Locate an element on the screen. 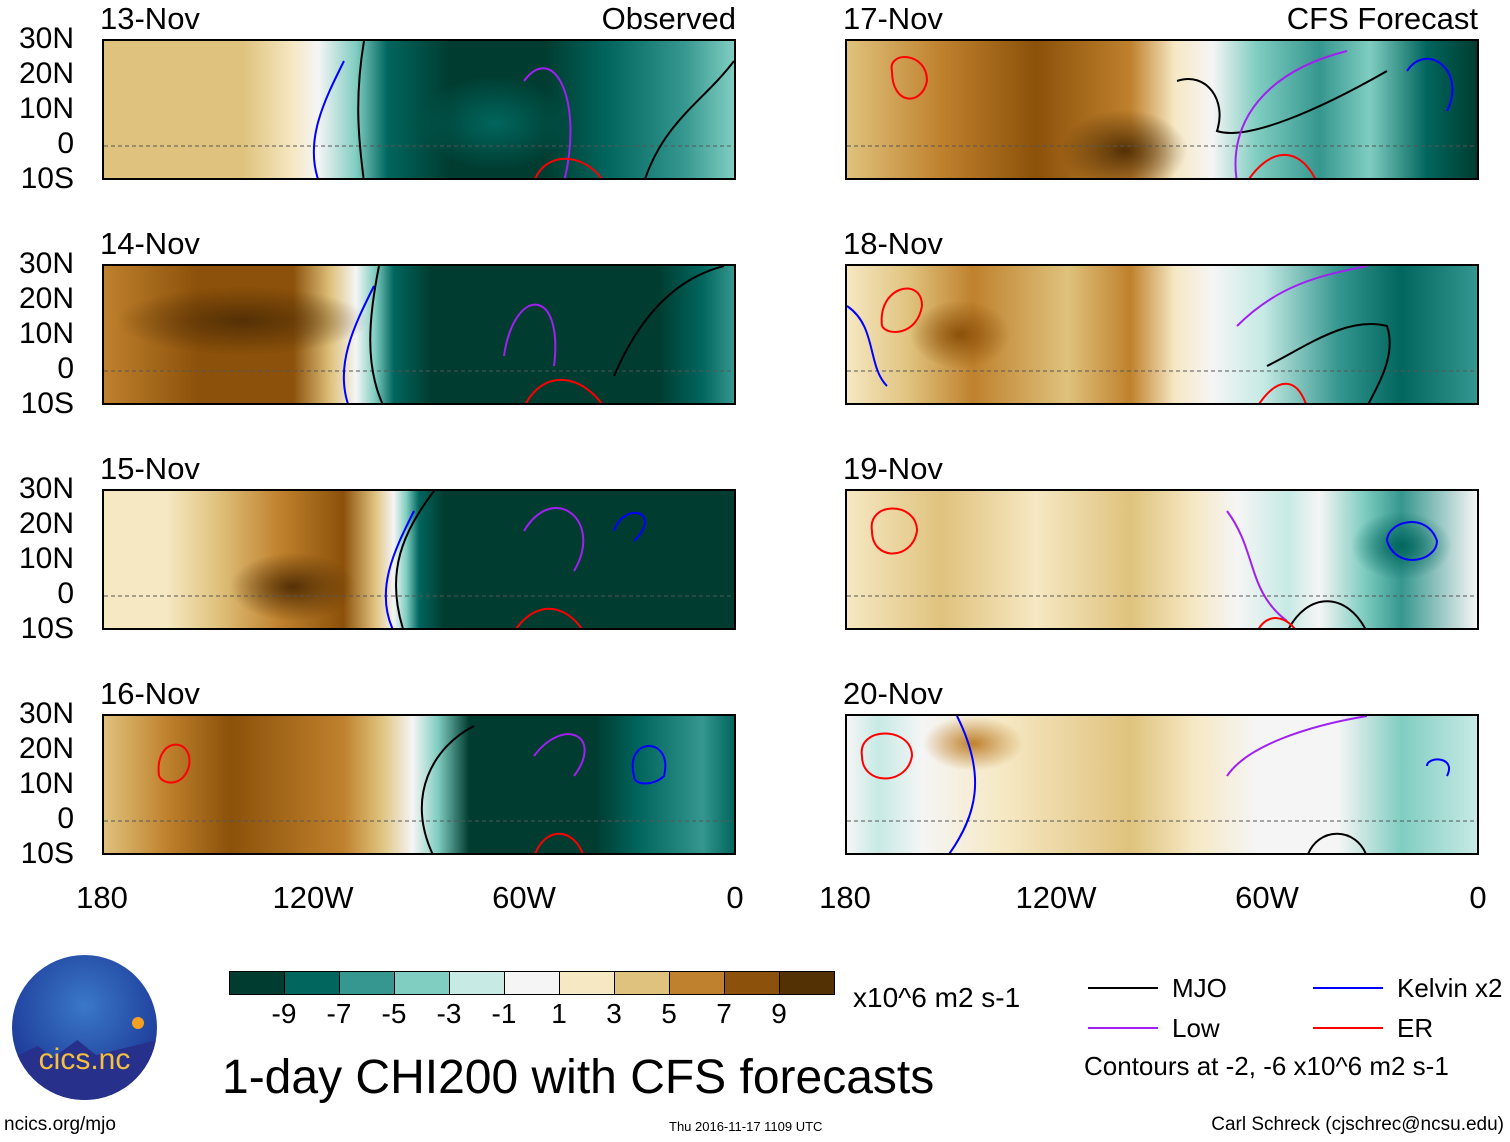 Image resolution: width=1510 pixels, height=1142 pixels. colorbar-tick-label: 1 is located at coordinates (559, 1013).